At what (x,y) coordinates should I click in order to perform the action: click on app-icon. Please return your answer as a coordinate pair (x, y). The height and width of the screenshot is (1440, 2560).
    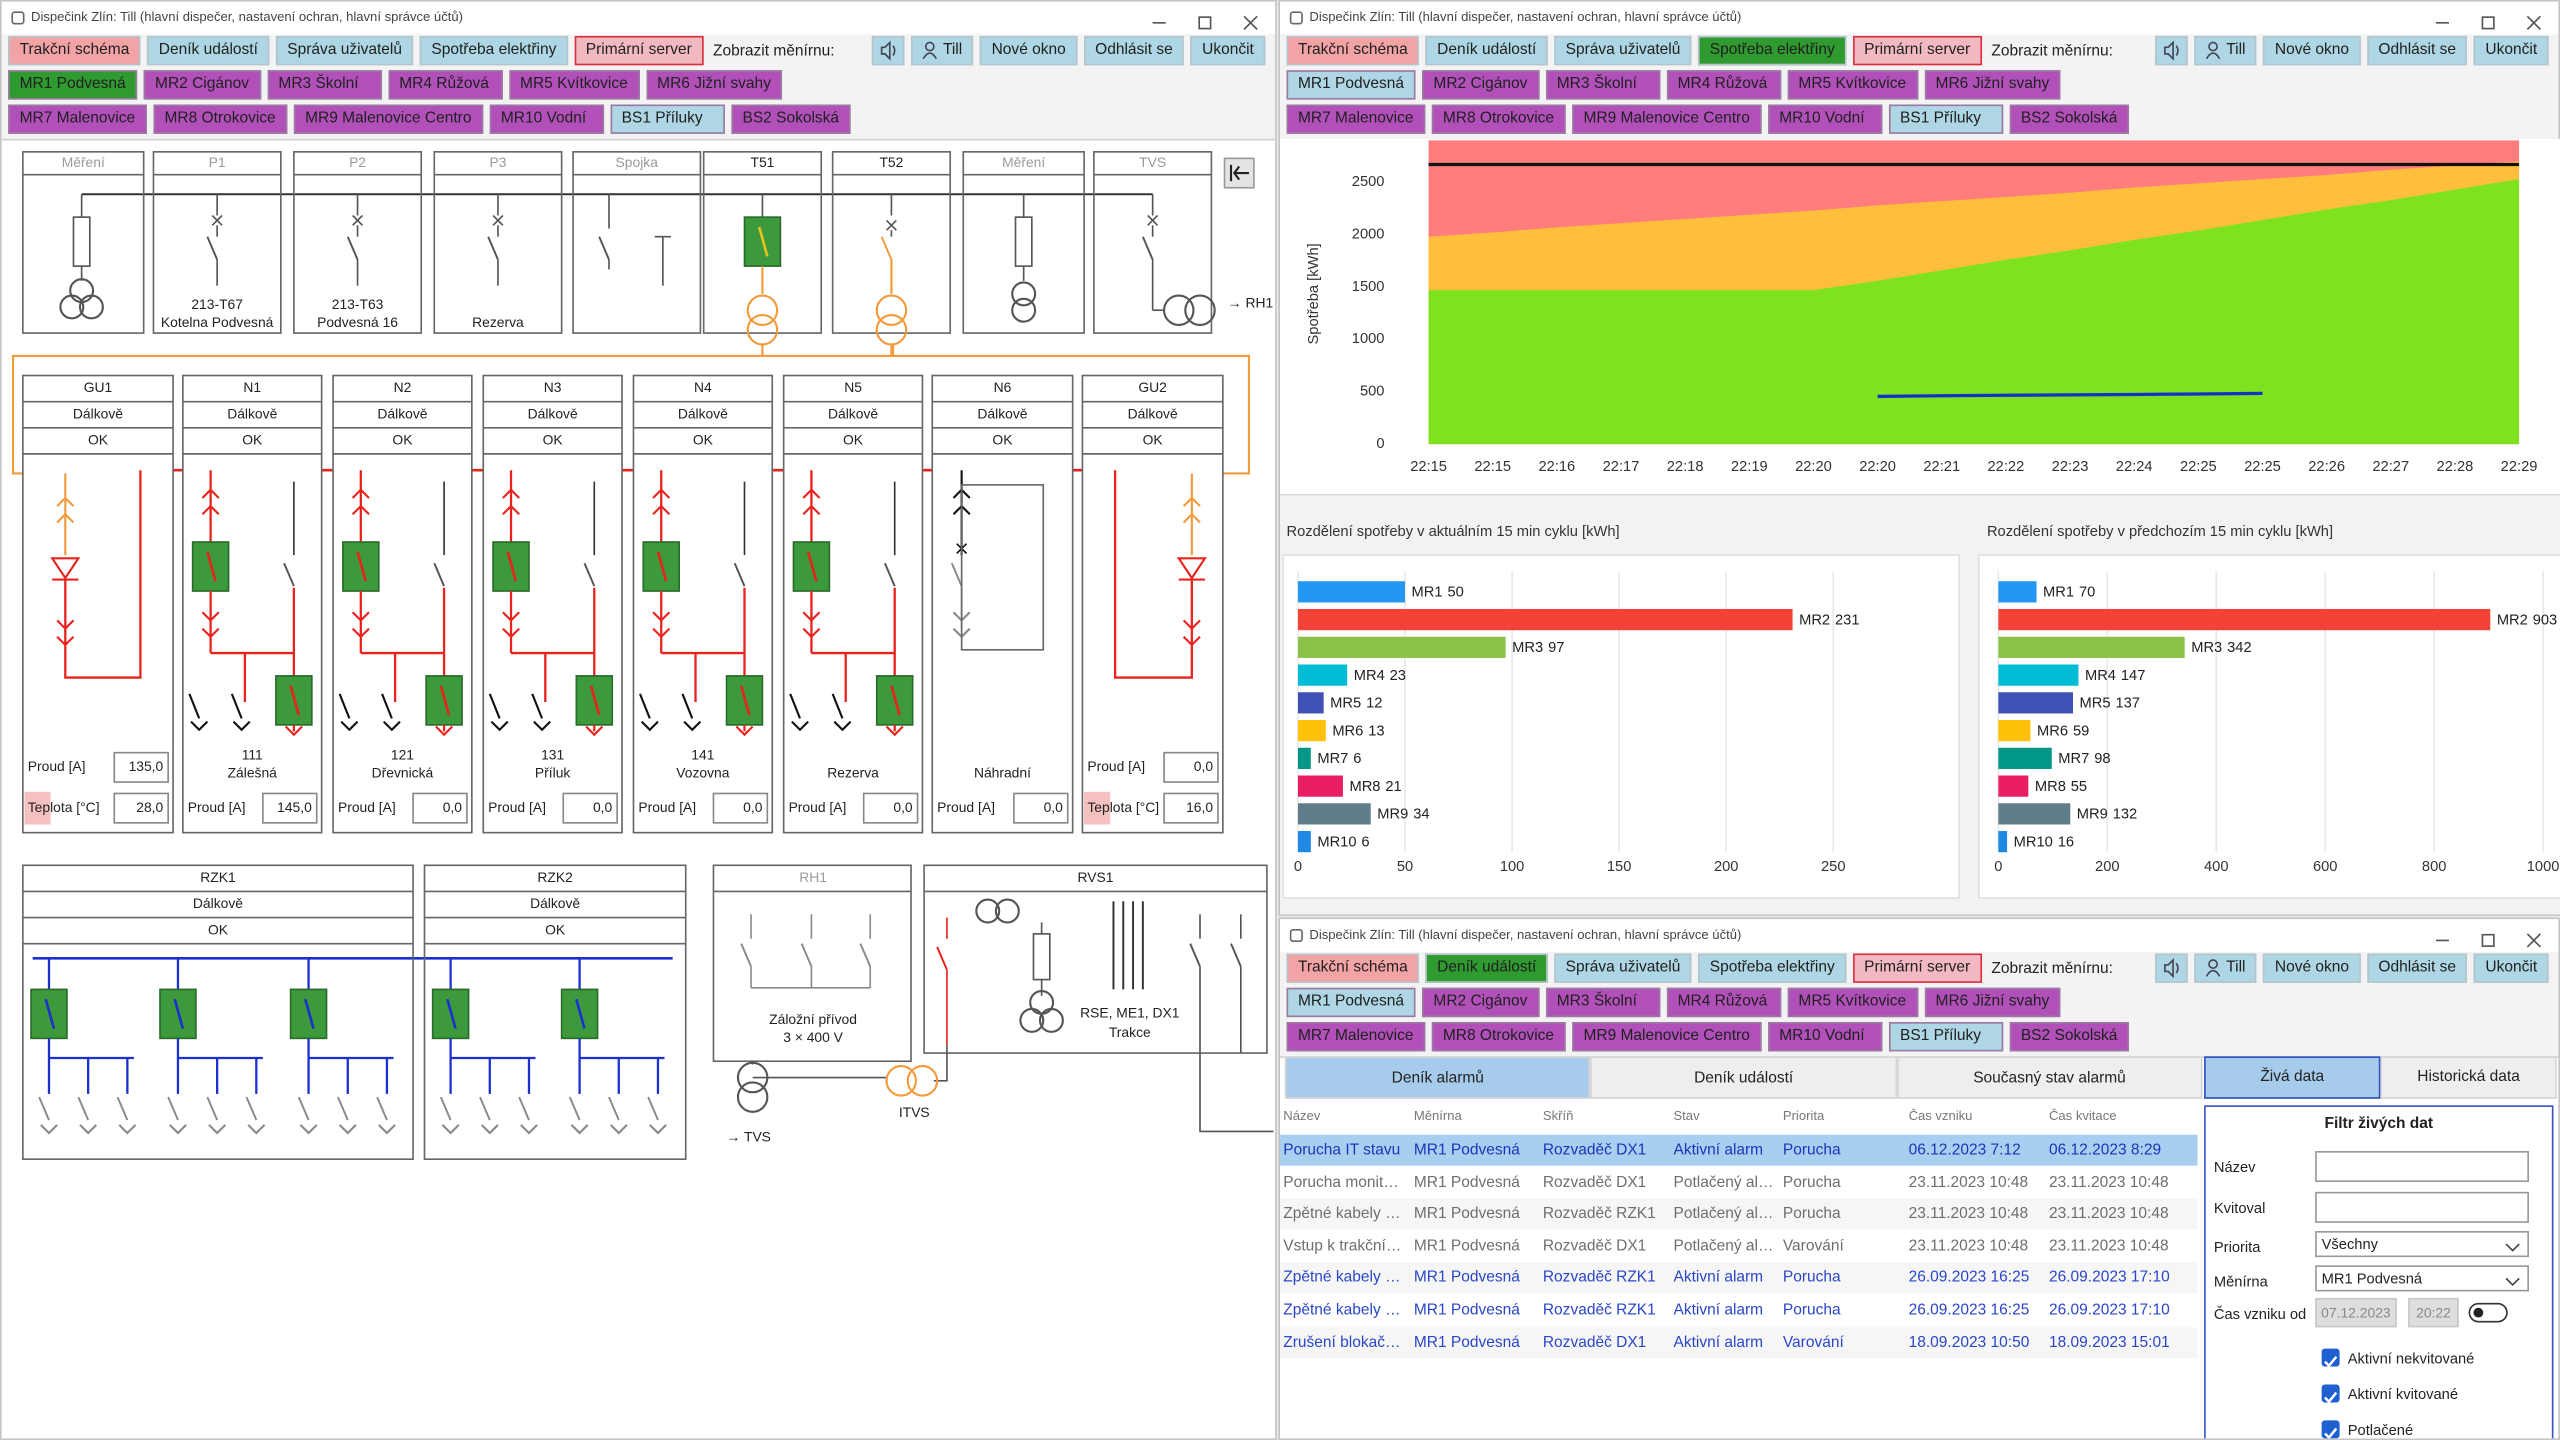
    Looking at the image, I should click on (1296, 935).